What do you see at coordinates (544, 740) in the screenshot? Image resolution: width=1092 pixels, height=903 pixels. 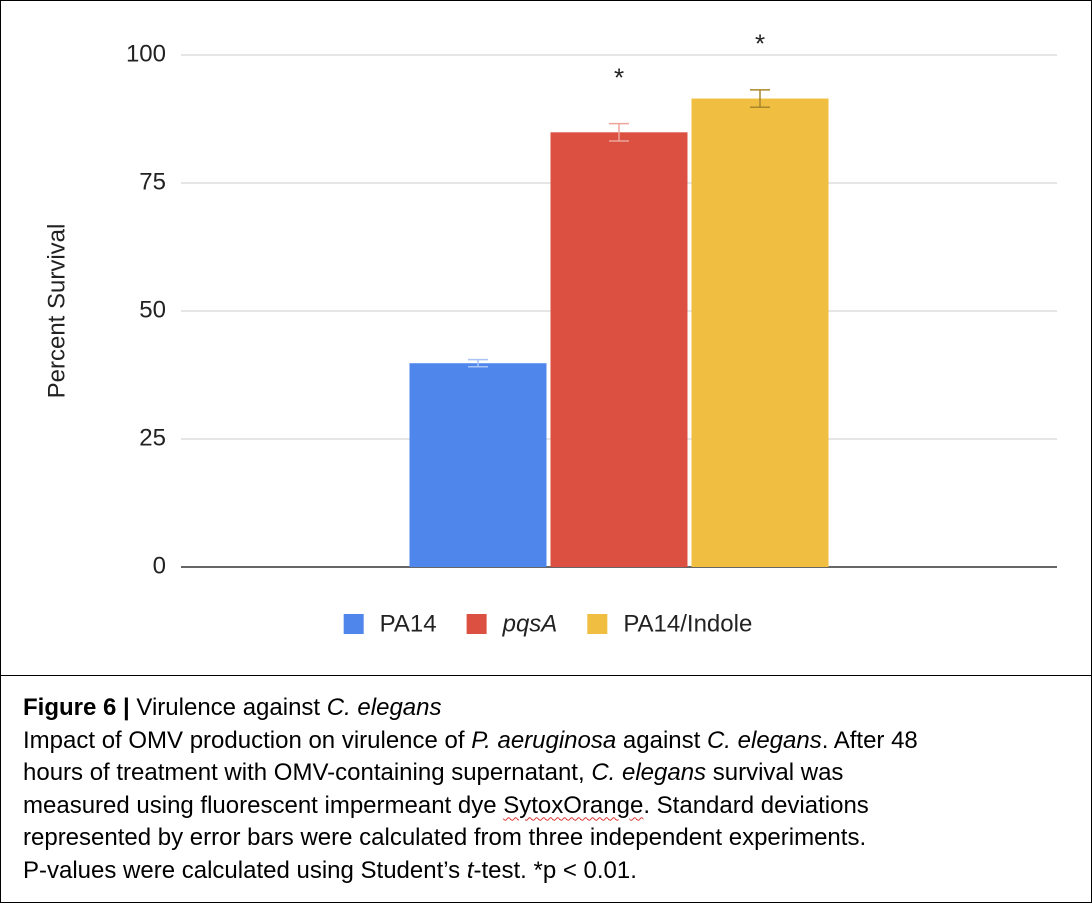 I see `caption-text: P. aeruginosa` at bounding box center [544, 740].